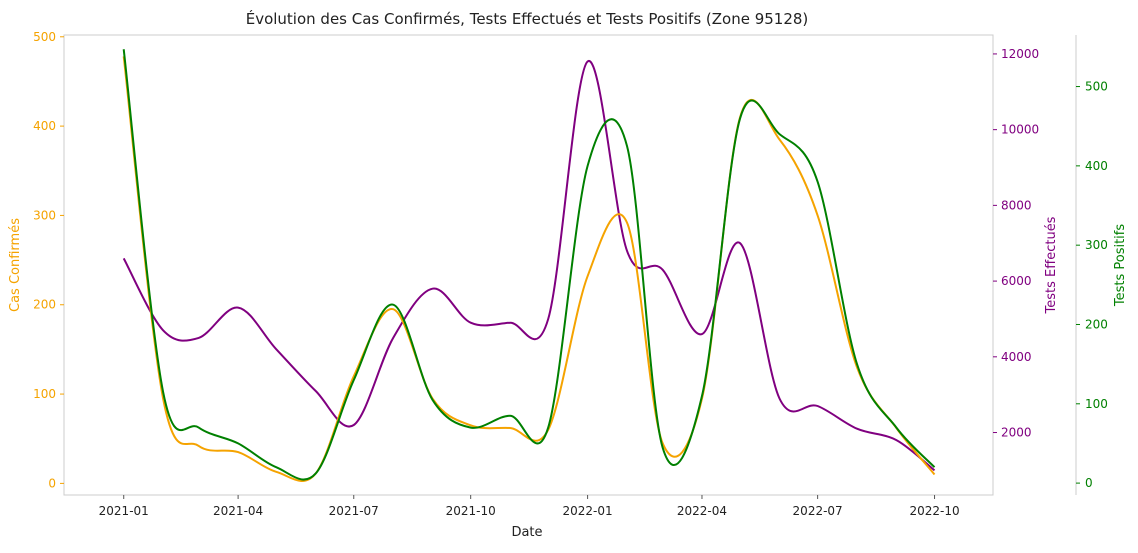  What do you see at coordinates (1096, 245) in the screenshot?
I see `y-tick-label-right2: 300` at bounding box center [1096, 245].